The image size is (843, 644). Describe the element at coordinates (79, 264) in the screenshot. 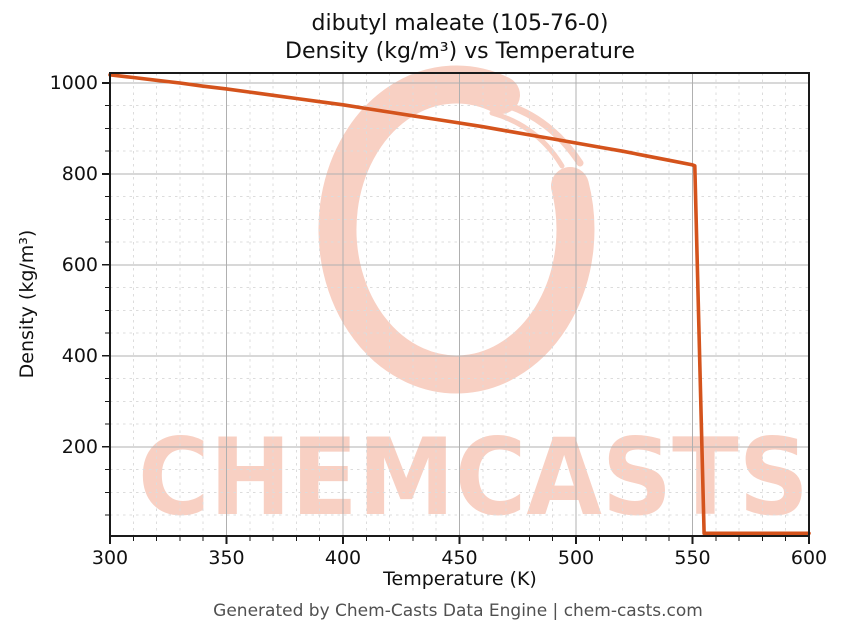

I see `y-tick-label-600: 600` at that location.